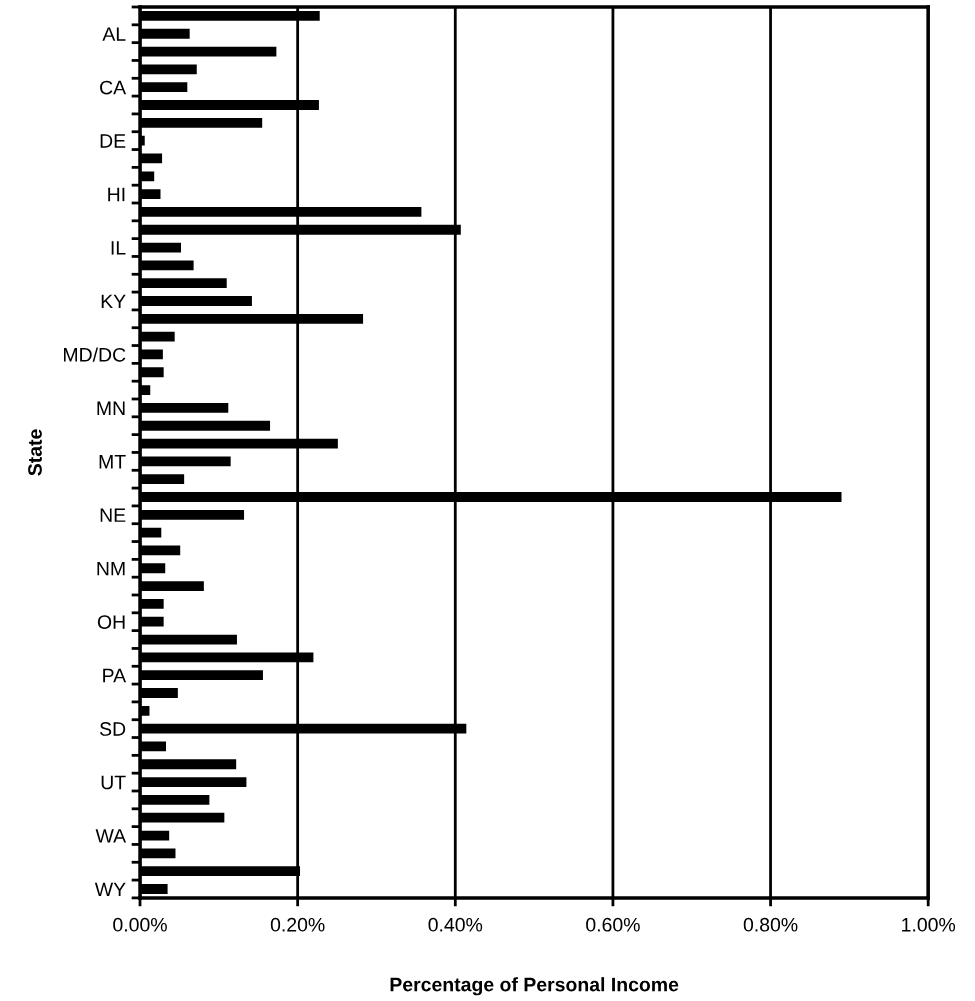 The height and width of the screenshot is (1001, 975). What do you see at coordinates (35, 452) in the screenshot?
I see `y-axis-title: State` at bounding box center [35, 452].